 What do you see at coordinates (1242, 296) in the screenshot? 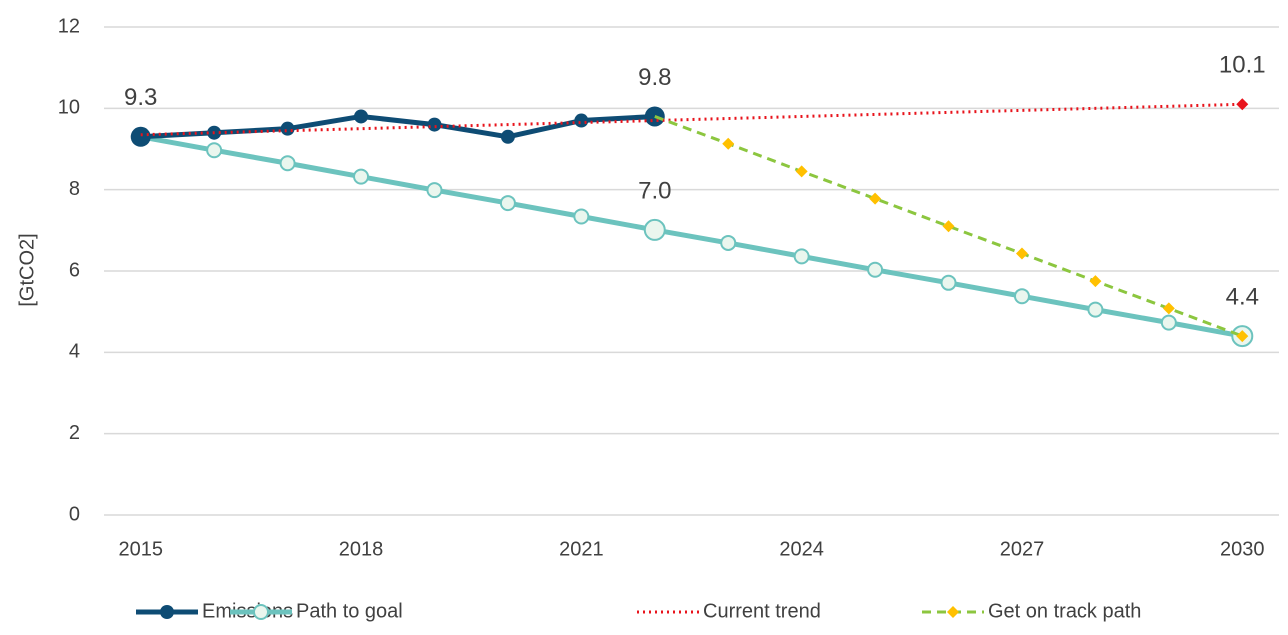
I see `data-label: 4.4` at bounding box center [1242, 296].